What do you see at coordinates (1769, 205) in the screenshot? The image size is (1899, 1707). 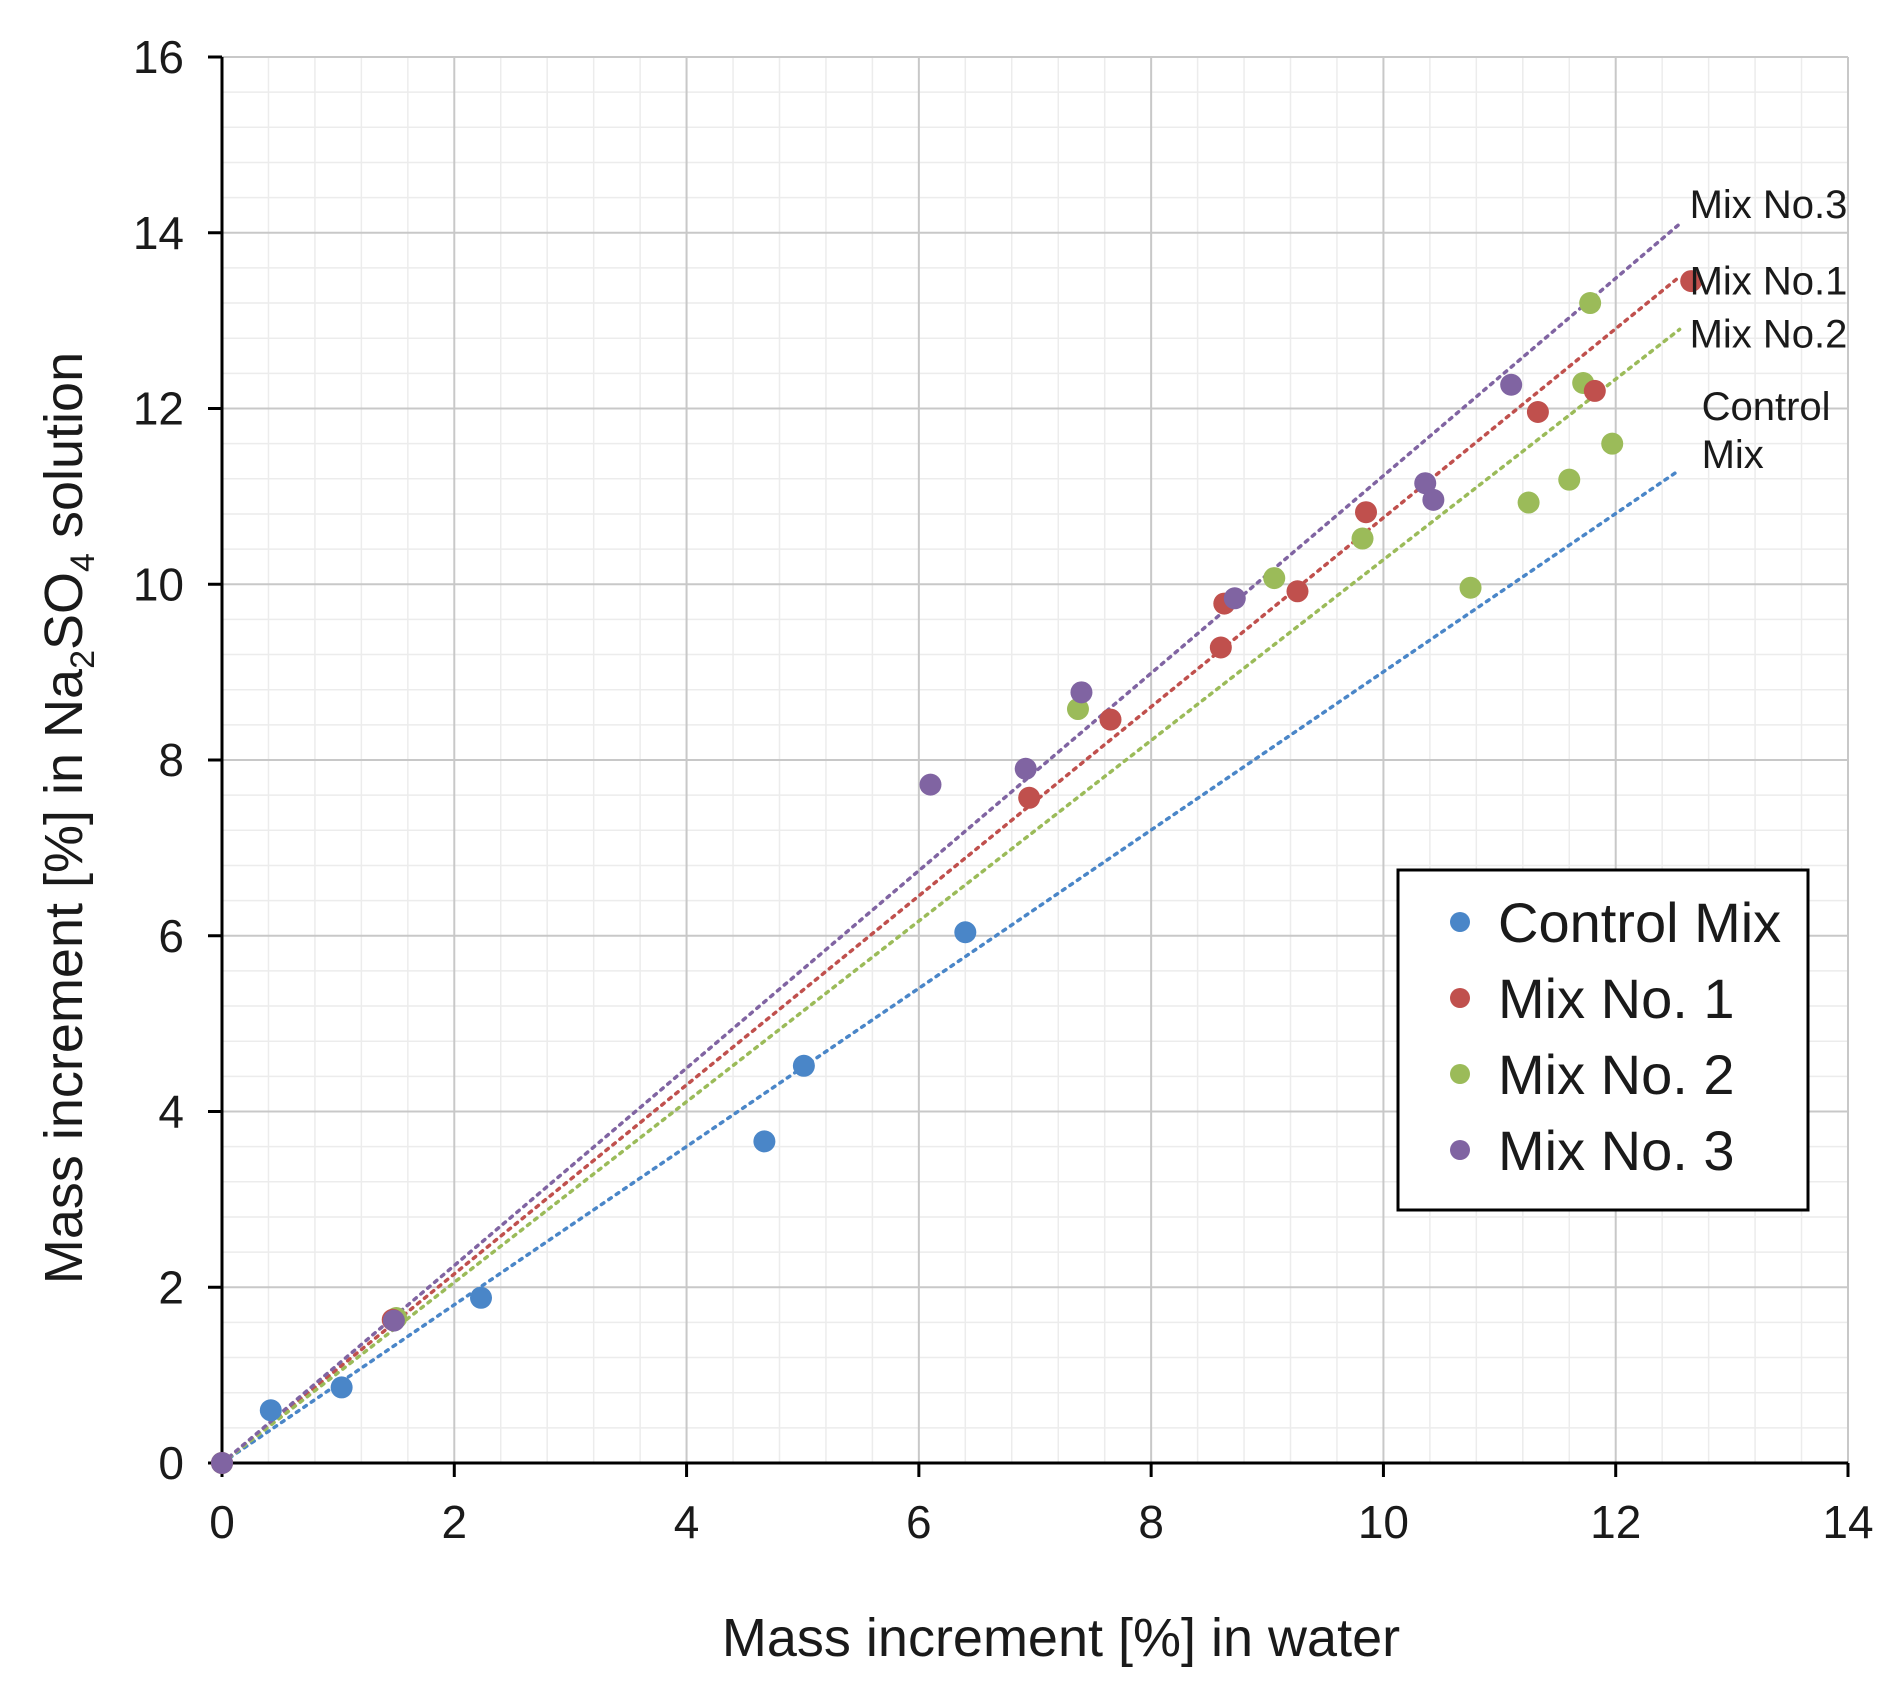 I see `trendline-label: Mix No.3` at bounding box center [1769, 205].